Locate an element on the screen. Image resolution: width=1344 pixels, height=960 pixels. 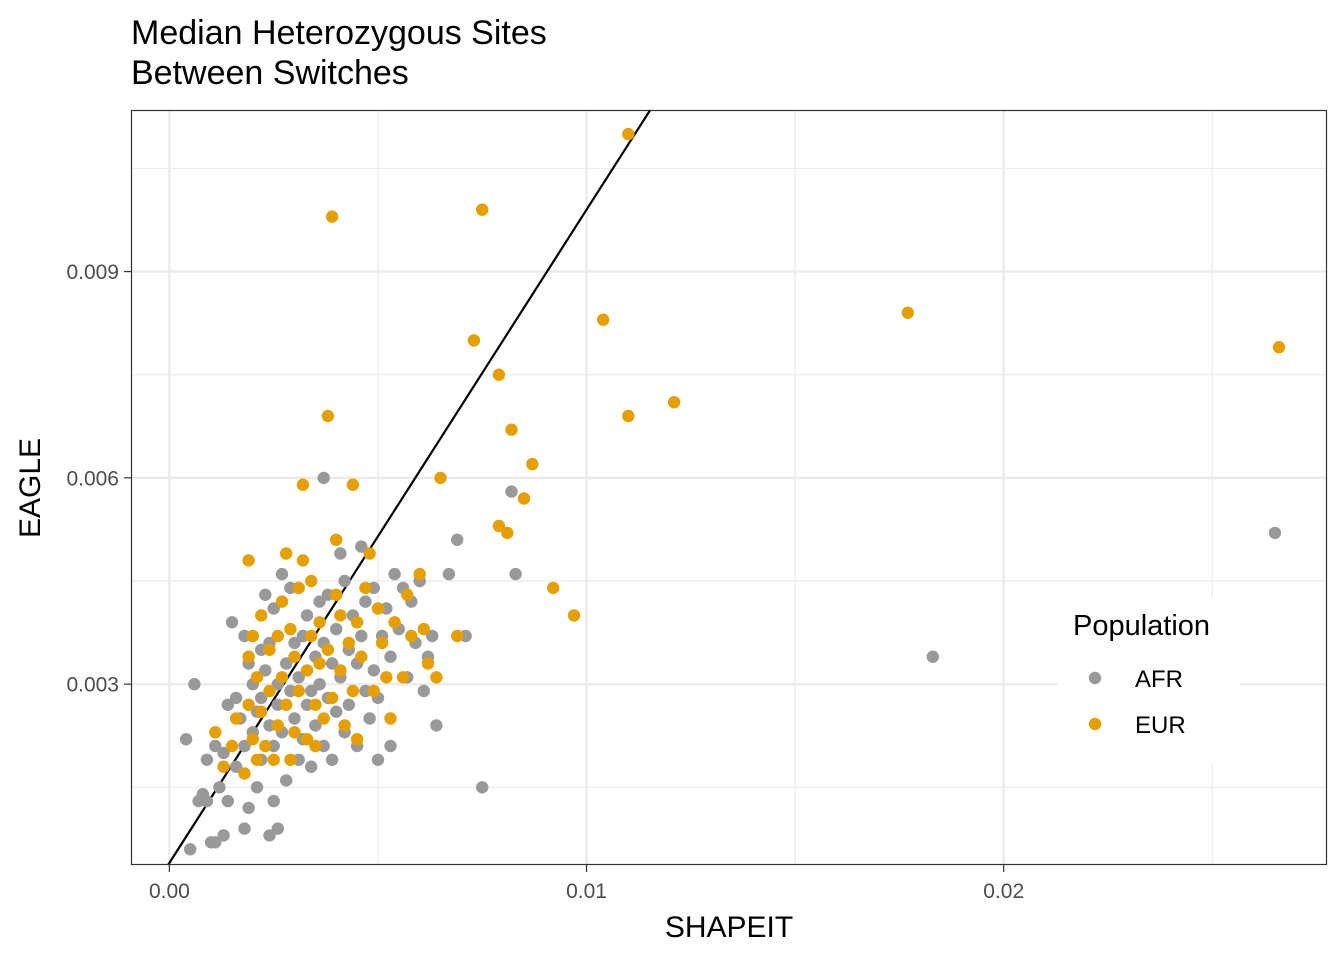
legend-background is located at coordinates (1148, 680).